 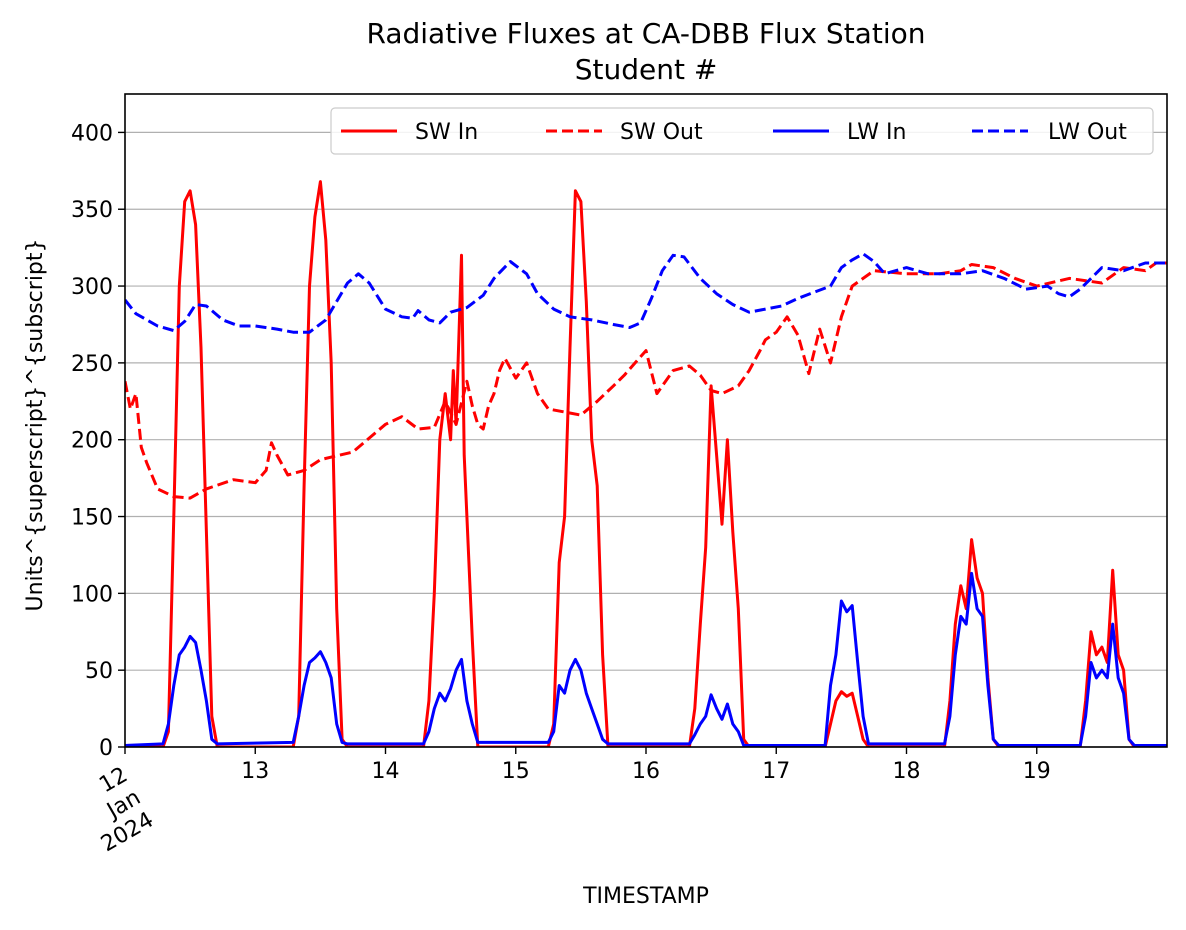 What do you see at coordinates (776, 771) in the screenshot?
I see `x-tick-label: 17` at bounding box center [776, 771].